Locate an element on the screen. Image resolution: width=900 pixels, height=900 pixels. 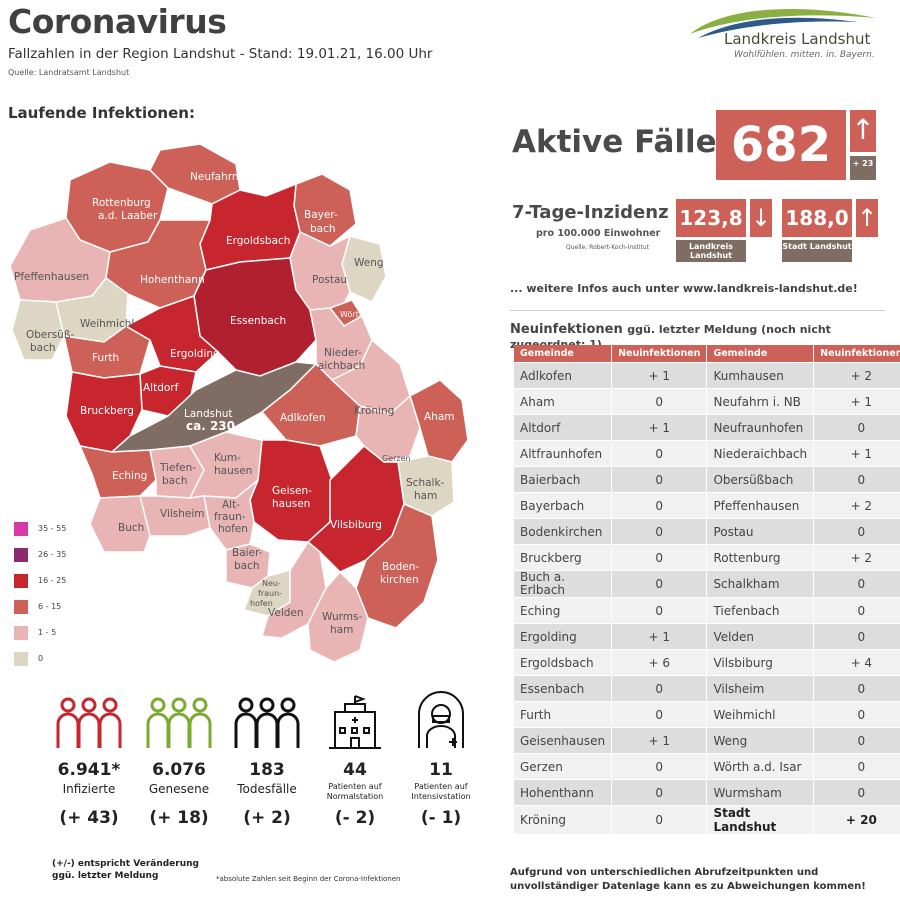
legend-item: 26 - 35 is located at coordinates (54, 555).